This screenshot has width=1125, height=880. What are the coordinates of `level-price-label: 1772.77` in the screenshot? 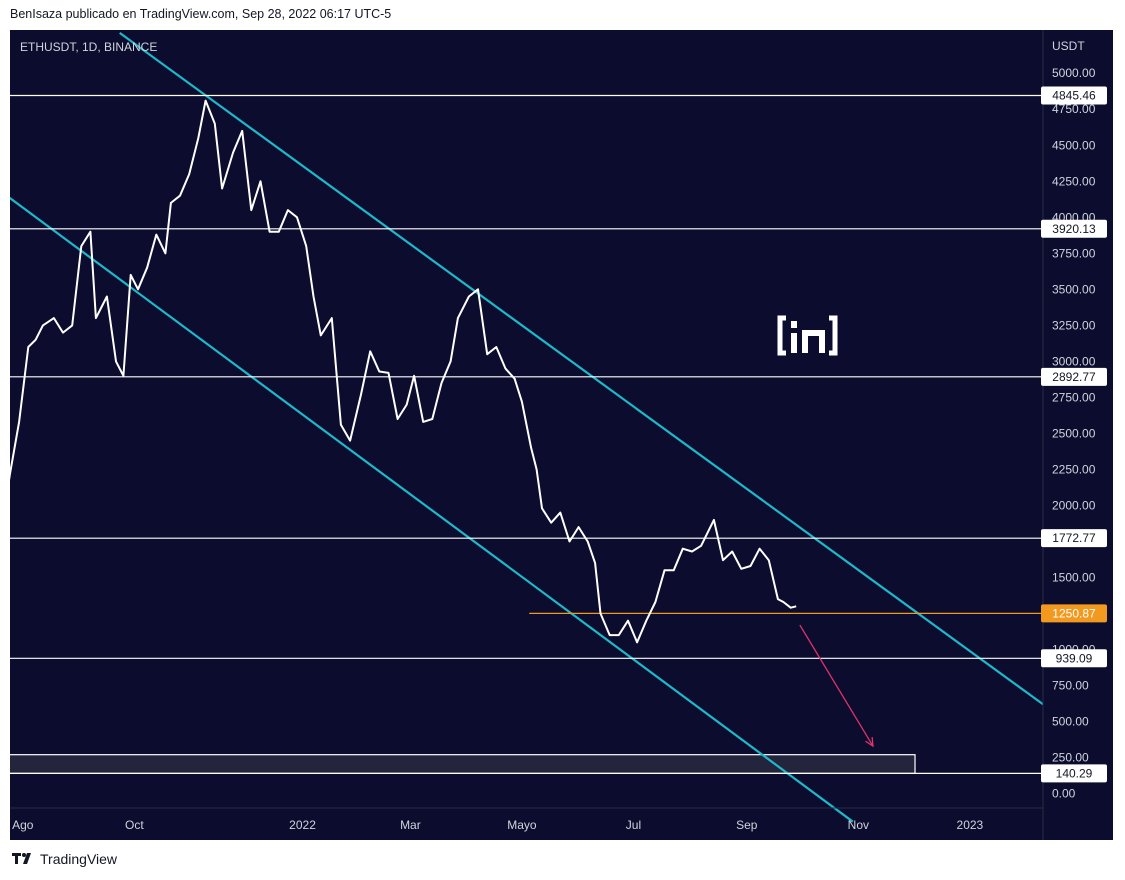 It's located at (1074, 538).